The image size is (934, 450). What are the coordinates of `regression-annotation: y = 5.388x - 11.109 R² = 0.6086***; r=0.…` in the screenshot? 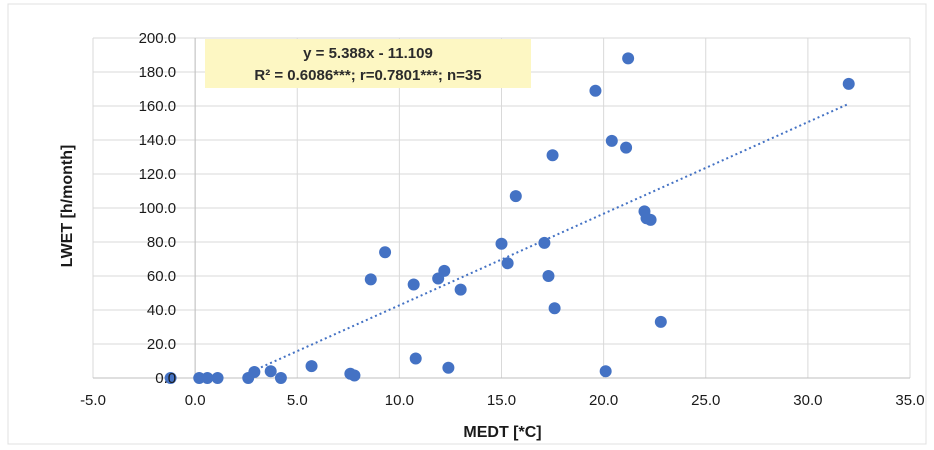 It's located at (368, 63).